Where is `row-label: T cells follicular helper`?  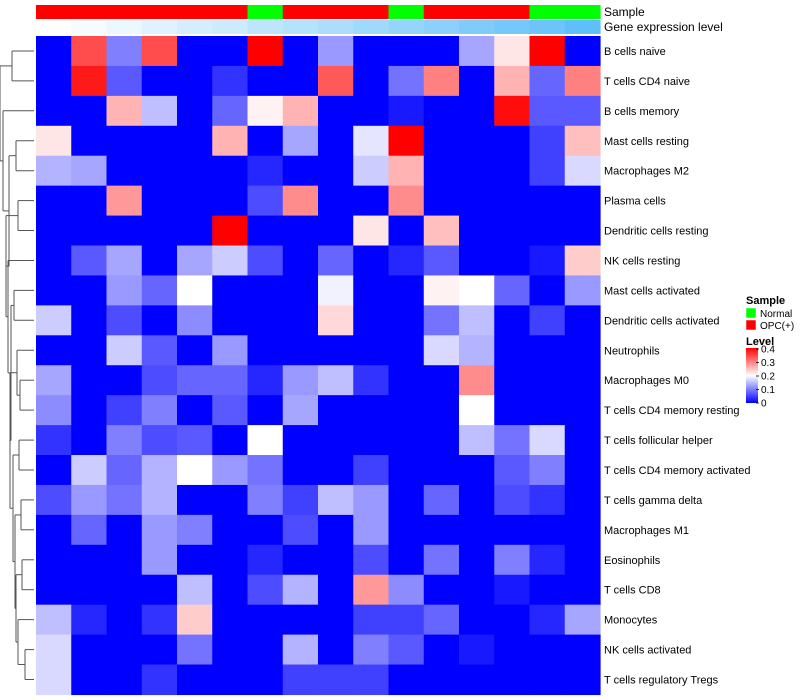 row-label: T cells follicular helper is located at coordinates (658, 441).